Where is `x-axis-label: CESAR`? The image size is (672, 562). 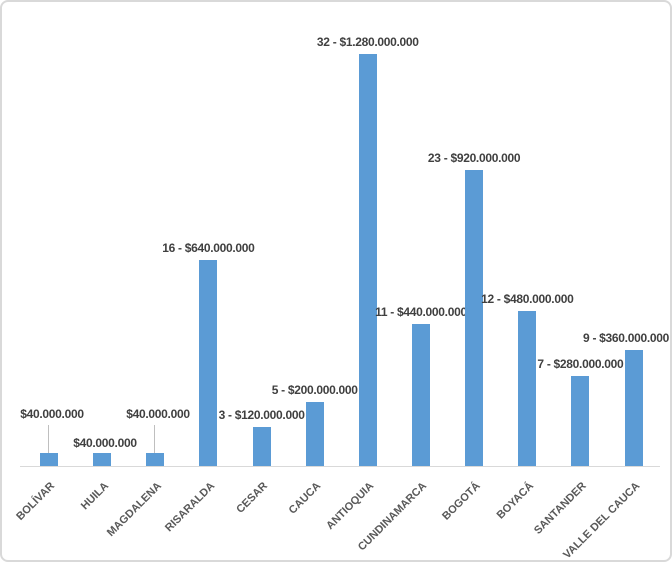 x-axis-label: CESAR is located at coordinates (252, 498).